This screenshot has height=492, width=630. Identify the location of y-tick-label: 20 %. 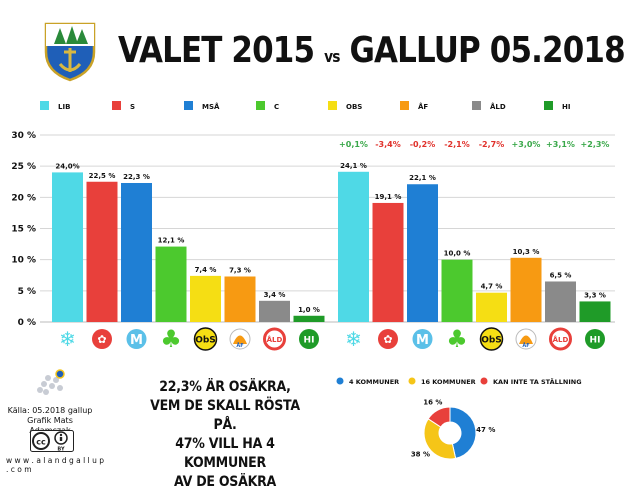
(23, 198).